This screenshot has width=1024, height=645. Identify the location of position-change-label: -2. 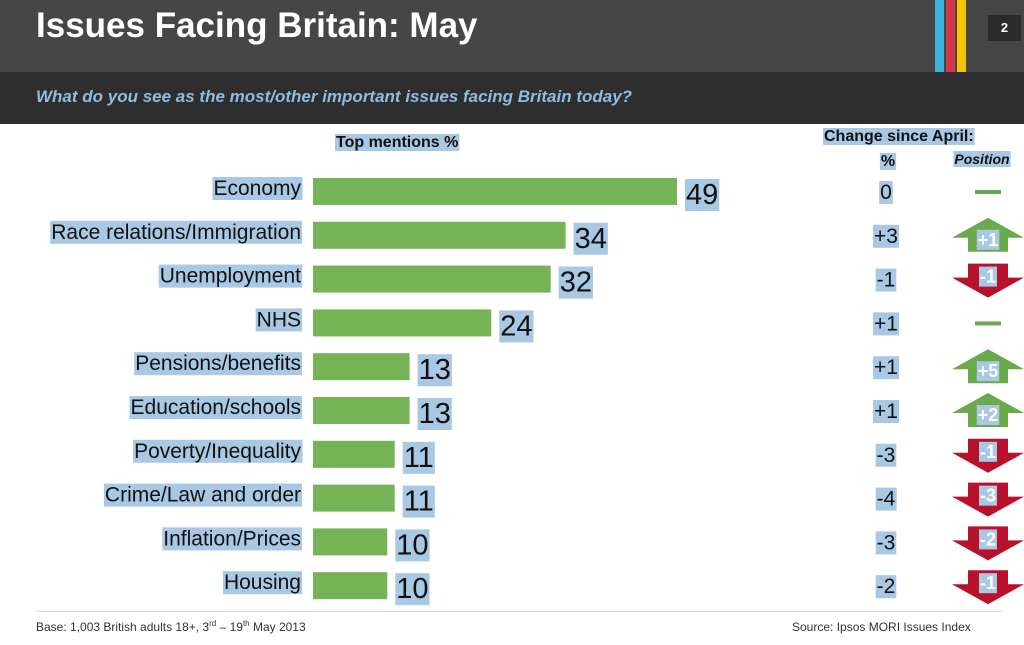
(988, 539).